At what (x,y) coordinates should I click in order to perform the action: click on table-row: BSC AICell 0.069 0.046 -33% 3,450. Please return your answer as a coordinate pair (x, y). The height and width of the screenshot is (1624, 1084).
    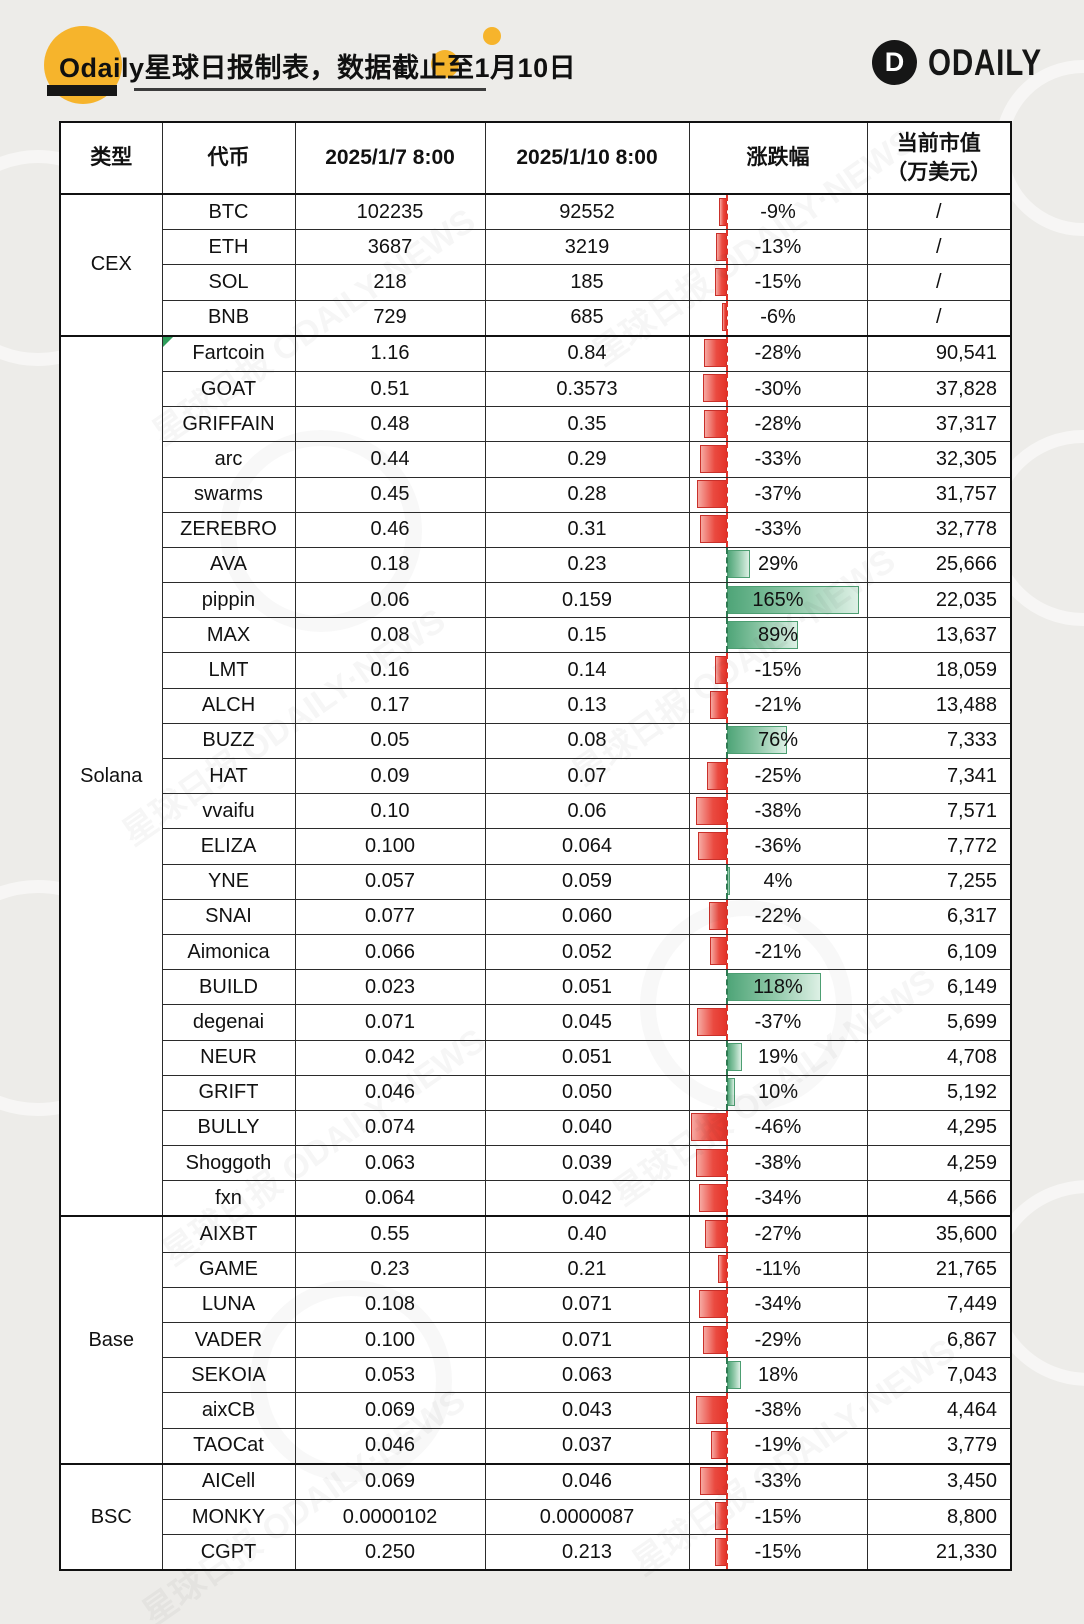
    Looking at the image, I should click on (535, 1516).